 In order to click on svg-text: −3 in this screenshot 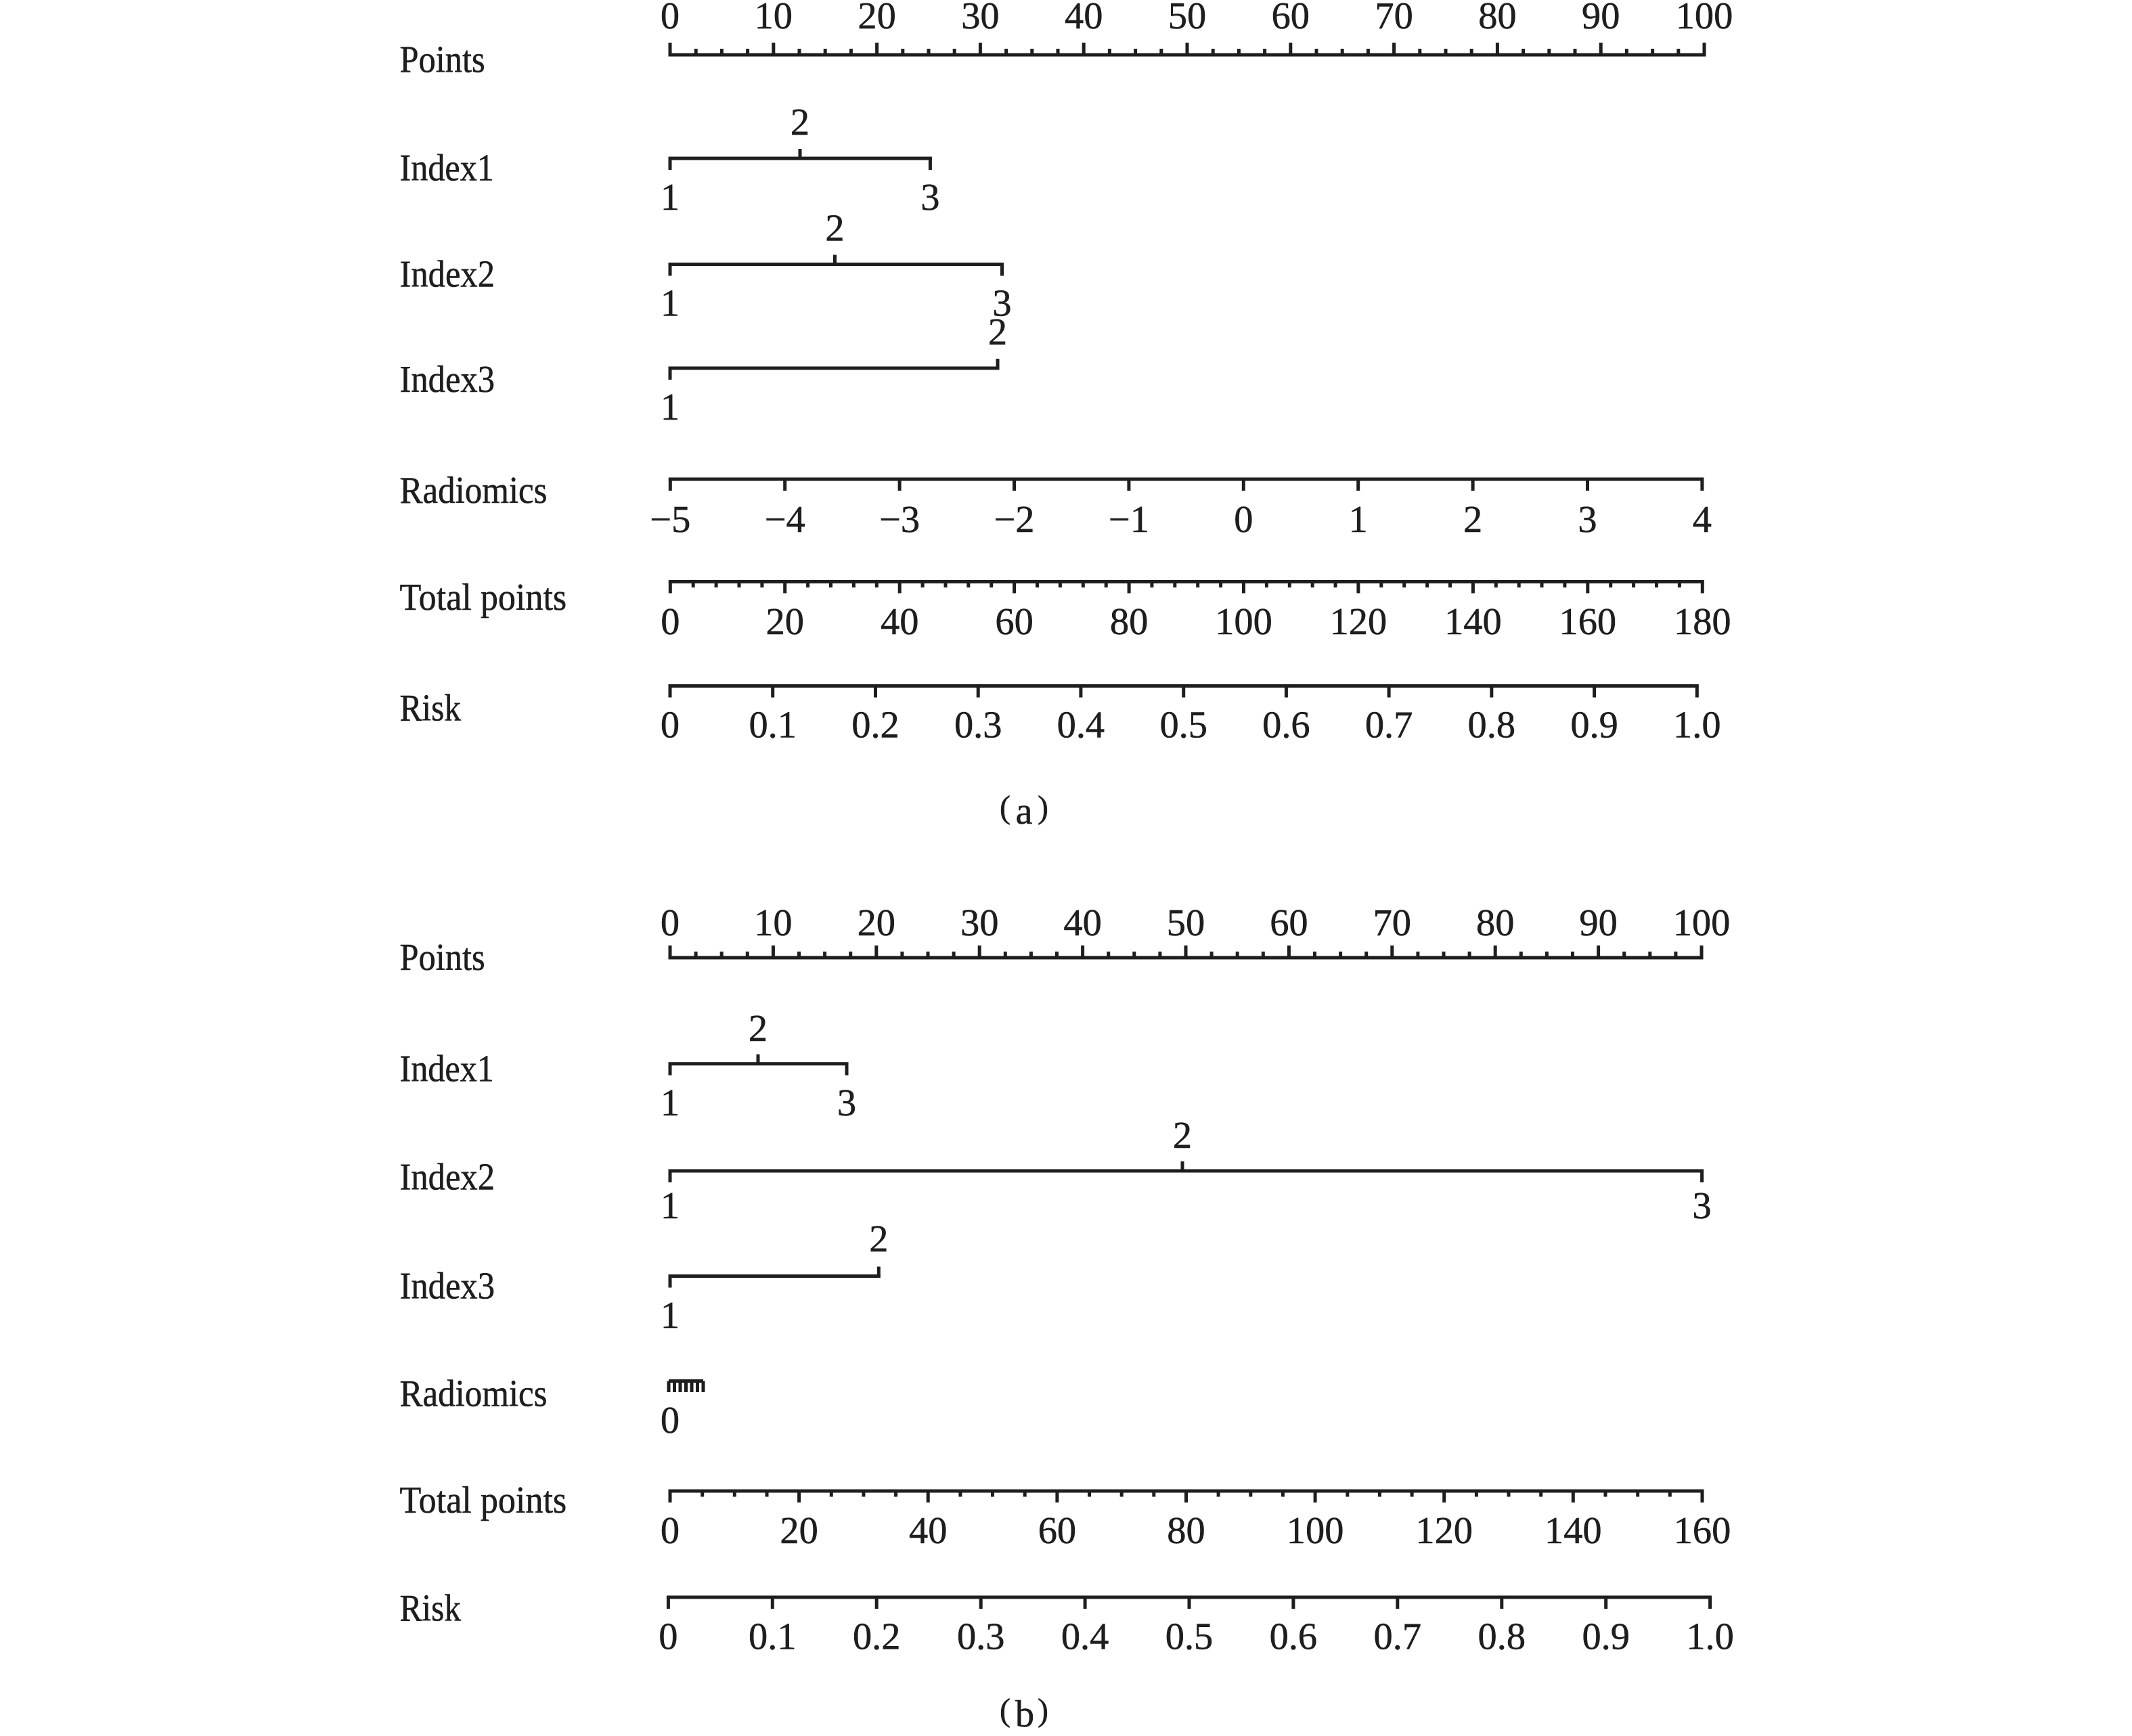, I will do `click(899, 520)`.